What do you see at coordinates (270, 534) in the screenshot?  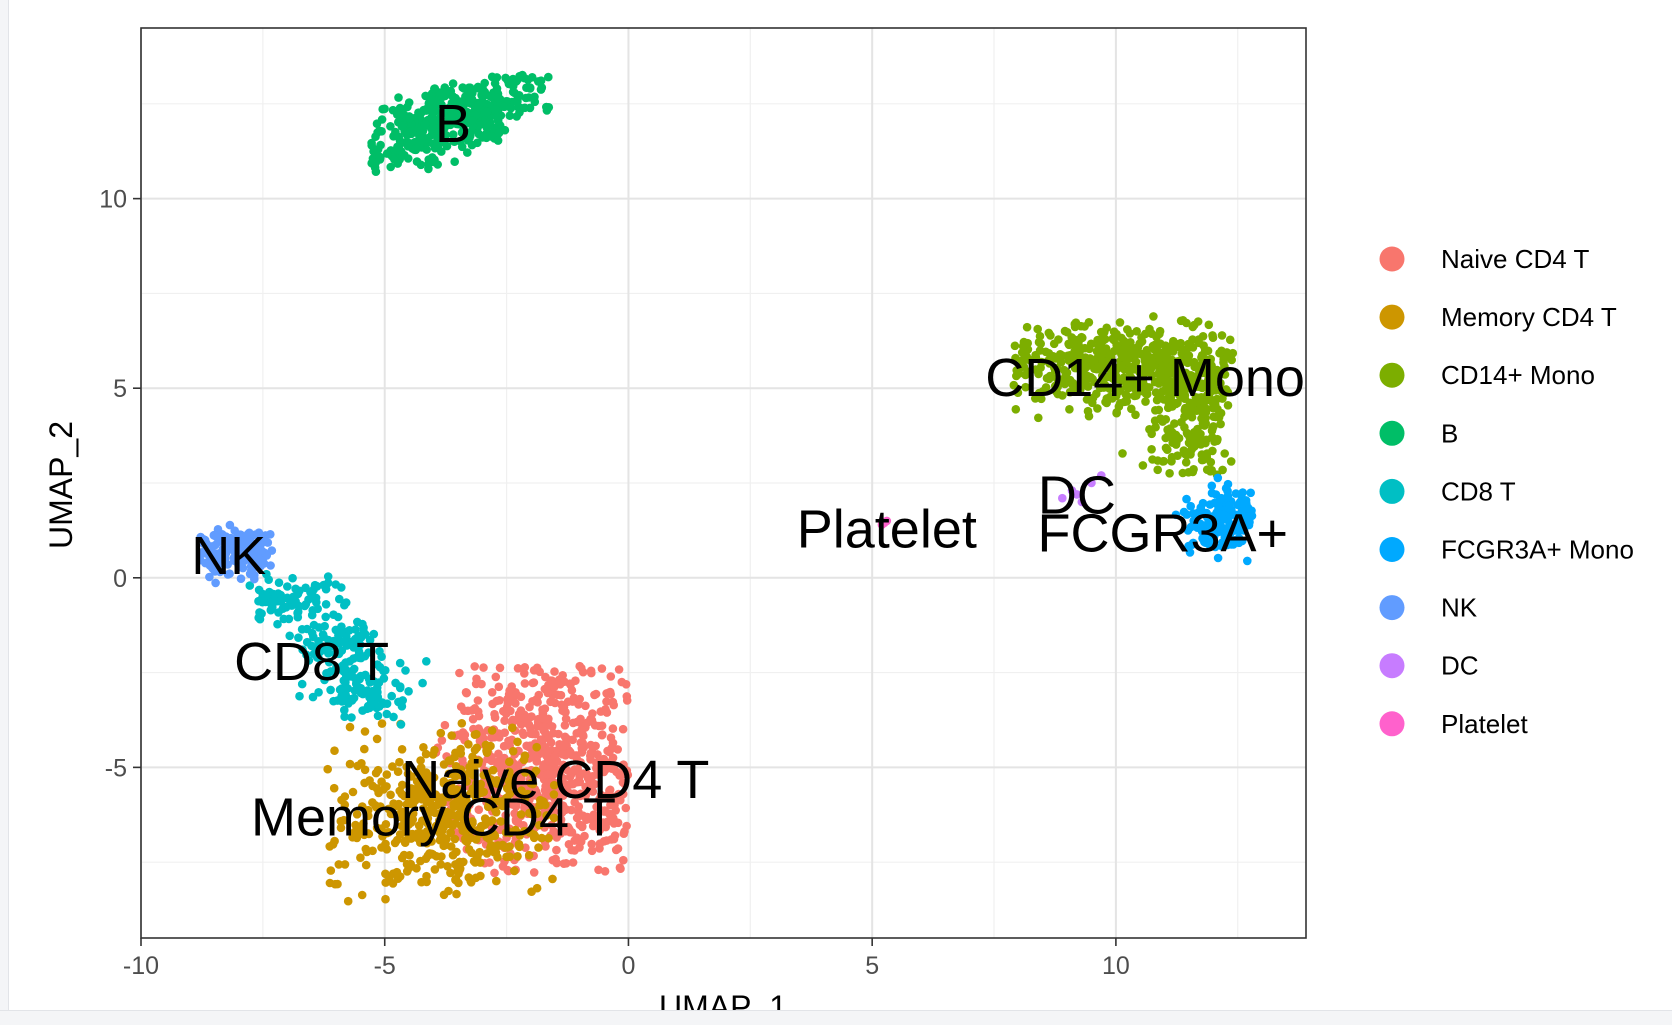 I see `point-nk` at bounding box center [270, 534].